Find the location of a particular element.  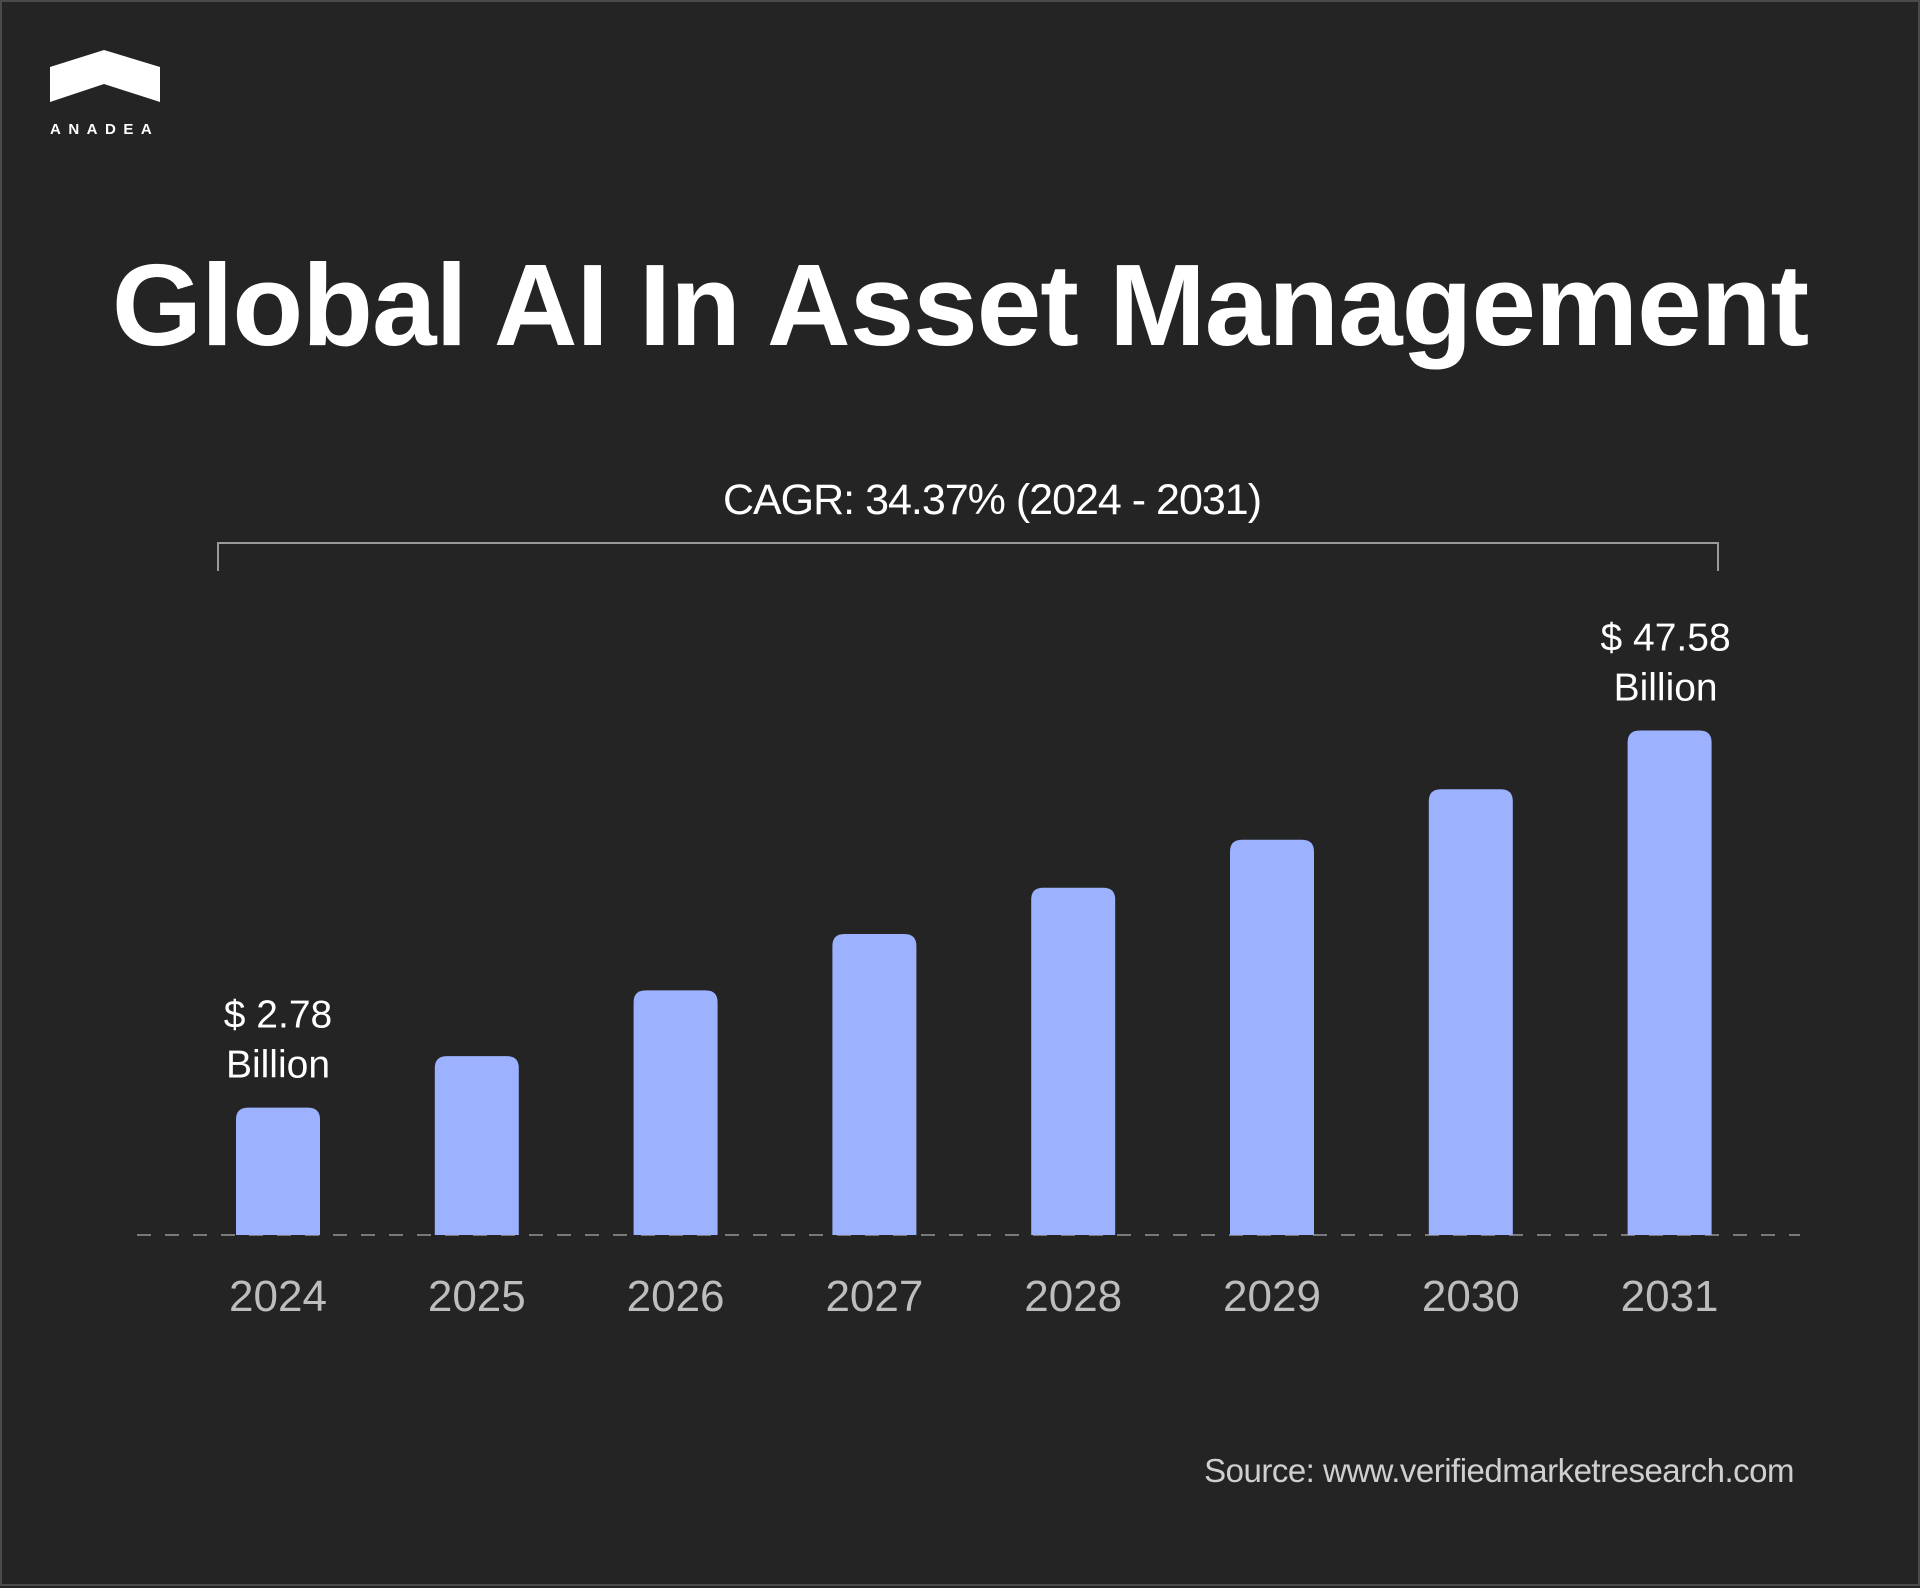

data-label-2024-line1: $ 2.78 is located at coordinates (278, 1015).